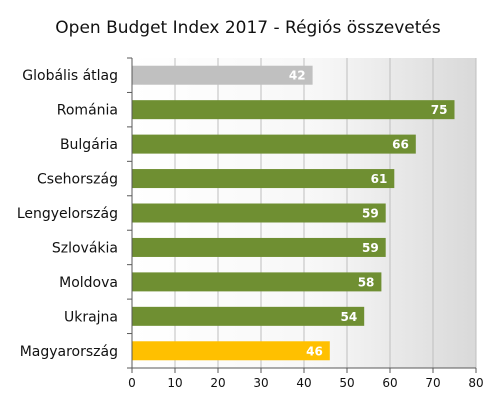  I want to click on x-tick-label: 40, so click(303, 383).